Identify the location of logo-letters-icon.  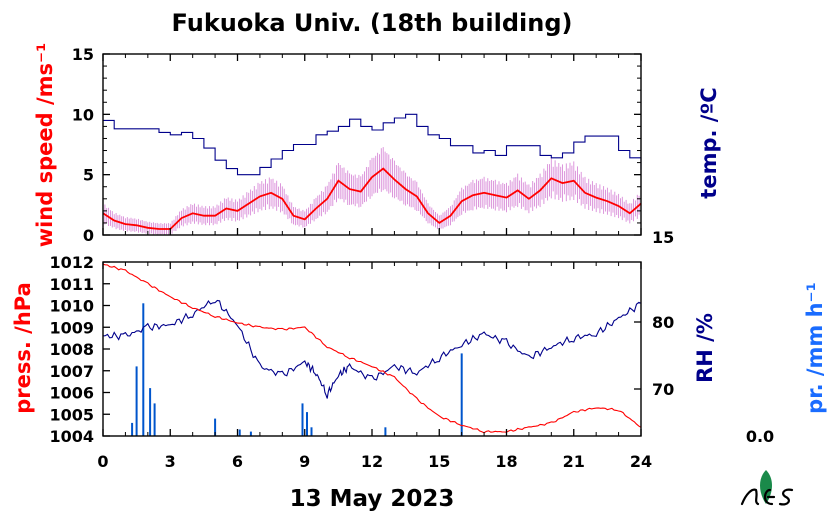
(767, 497).